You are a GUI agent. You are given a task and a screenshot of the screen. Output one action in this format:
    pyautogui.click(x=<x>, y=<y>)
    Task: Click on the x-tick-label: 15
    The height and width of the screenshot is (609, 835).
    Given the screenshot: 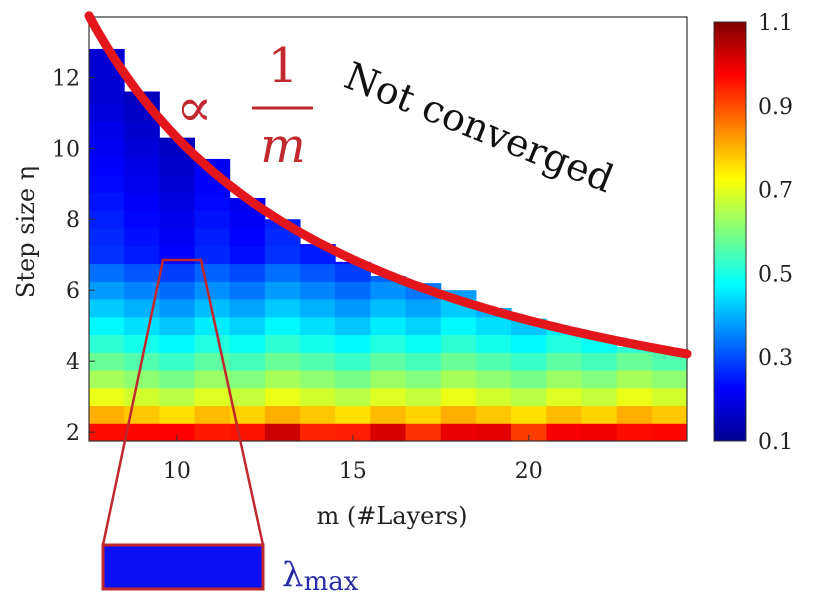 What is the action you would take?
    pyautogui.click(x=353, y=471)
    